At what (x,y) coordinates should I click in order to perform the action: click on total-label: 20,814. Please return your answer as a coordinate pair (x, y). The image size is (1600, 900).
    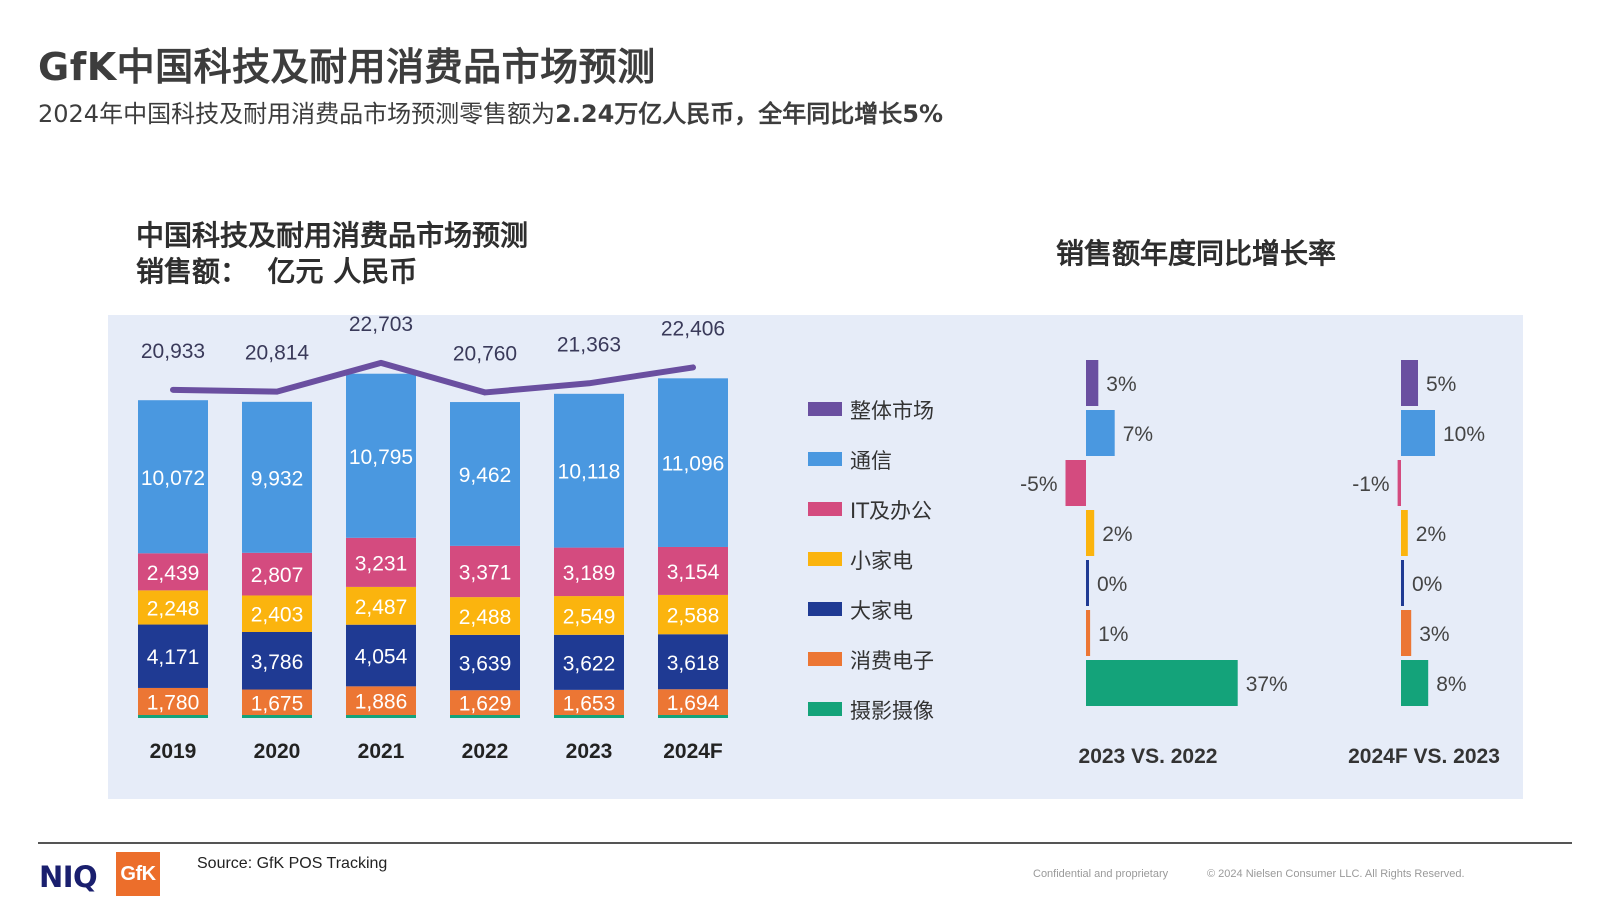
    Looking at the image, I should click on (277, 353).